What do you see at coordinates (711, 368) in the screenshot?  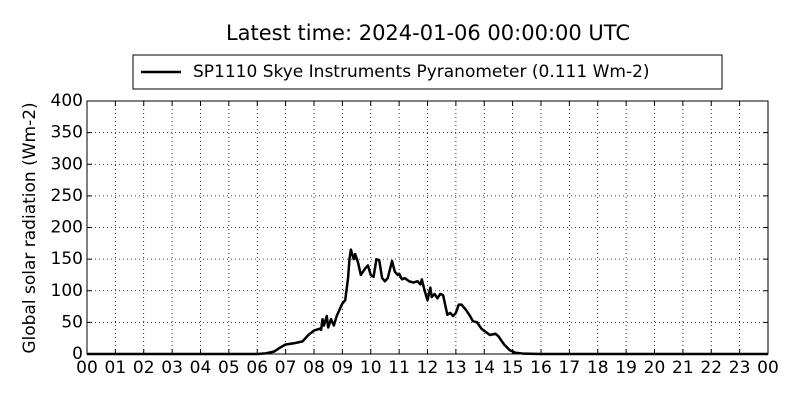 I see `x-tick-label: 22` at bounding box center [711, 368].